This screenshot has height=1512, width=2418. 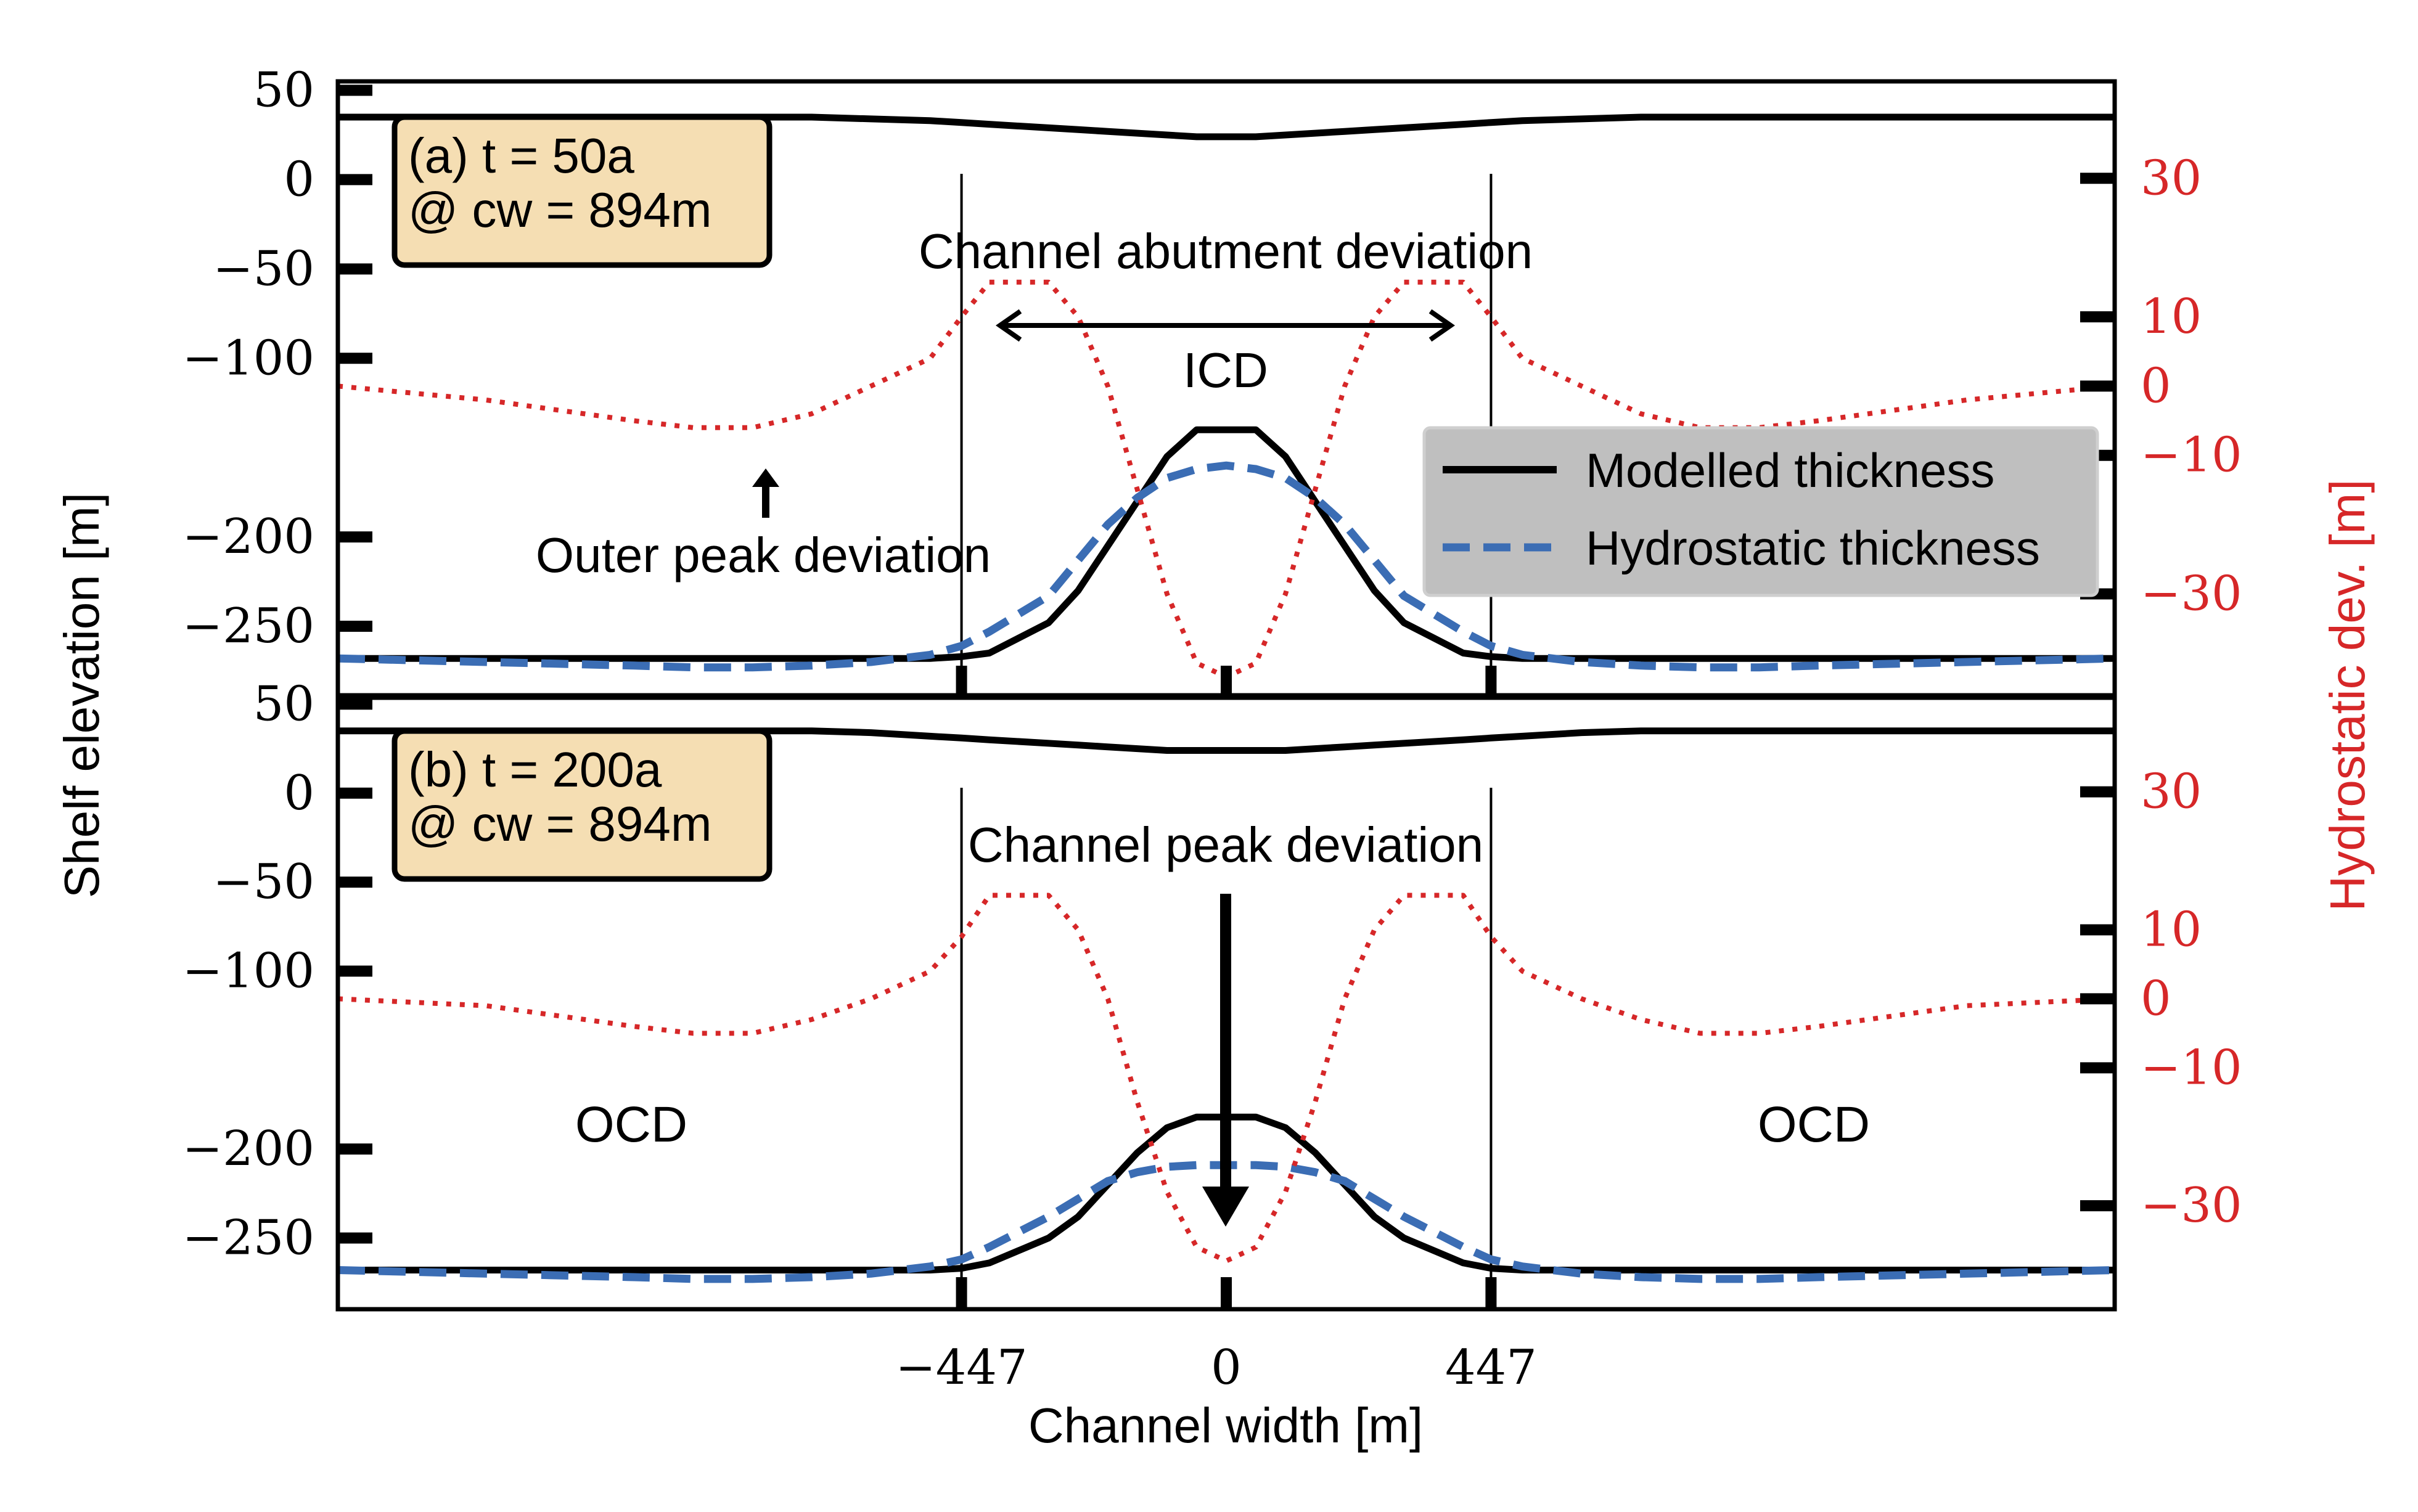 I want to click on modelled-thickness-line, so click(x=1226, y=544).